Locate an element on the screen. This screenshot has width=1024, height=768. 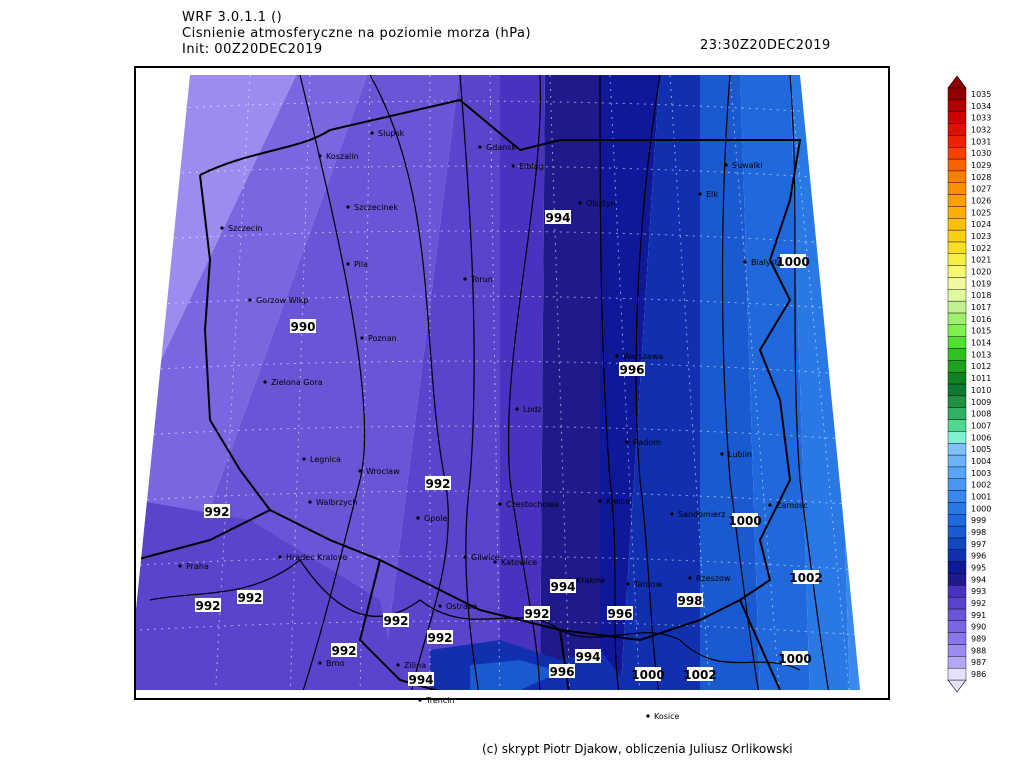
colorbar-label: 1003 is located at coordinates (981, 473).